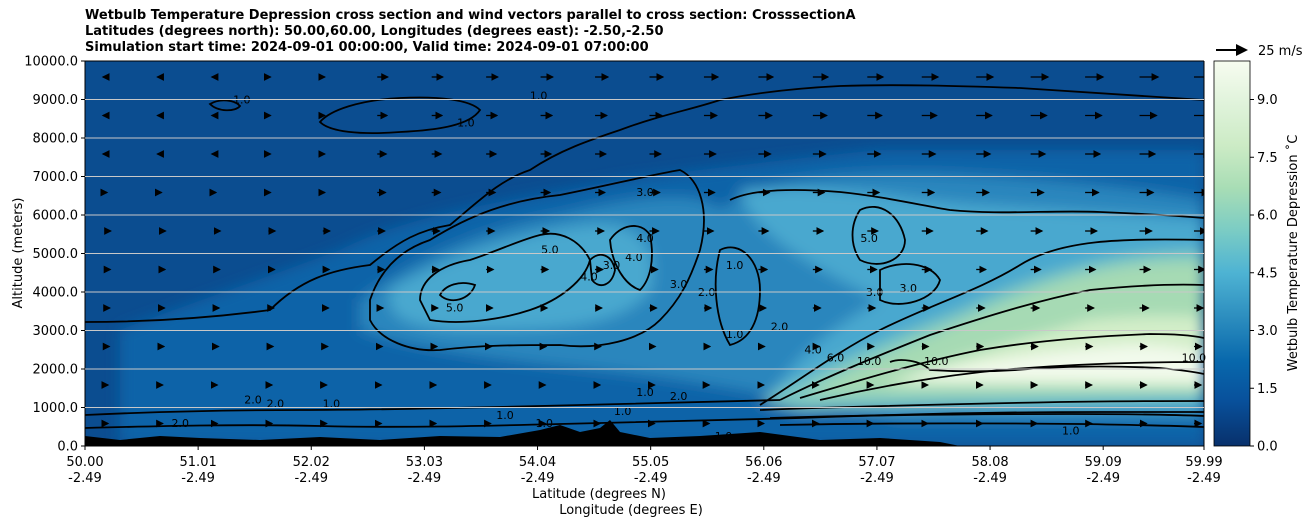  I want to click on colorbar-ticks: 0.0 1.5 3.0 4.5 6.0 7.5 9.0, so click(1264, 274).